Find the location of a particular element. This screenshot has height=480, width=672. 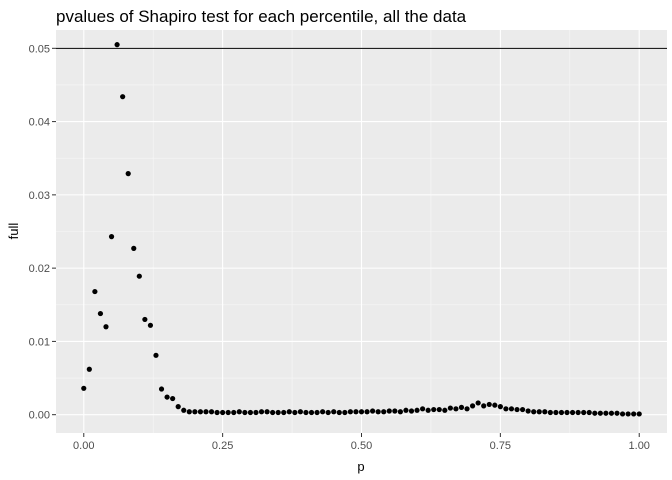

y-tick-label: 0.01 is located at coordinates (39, 342).